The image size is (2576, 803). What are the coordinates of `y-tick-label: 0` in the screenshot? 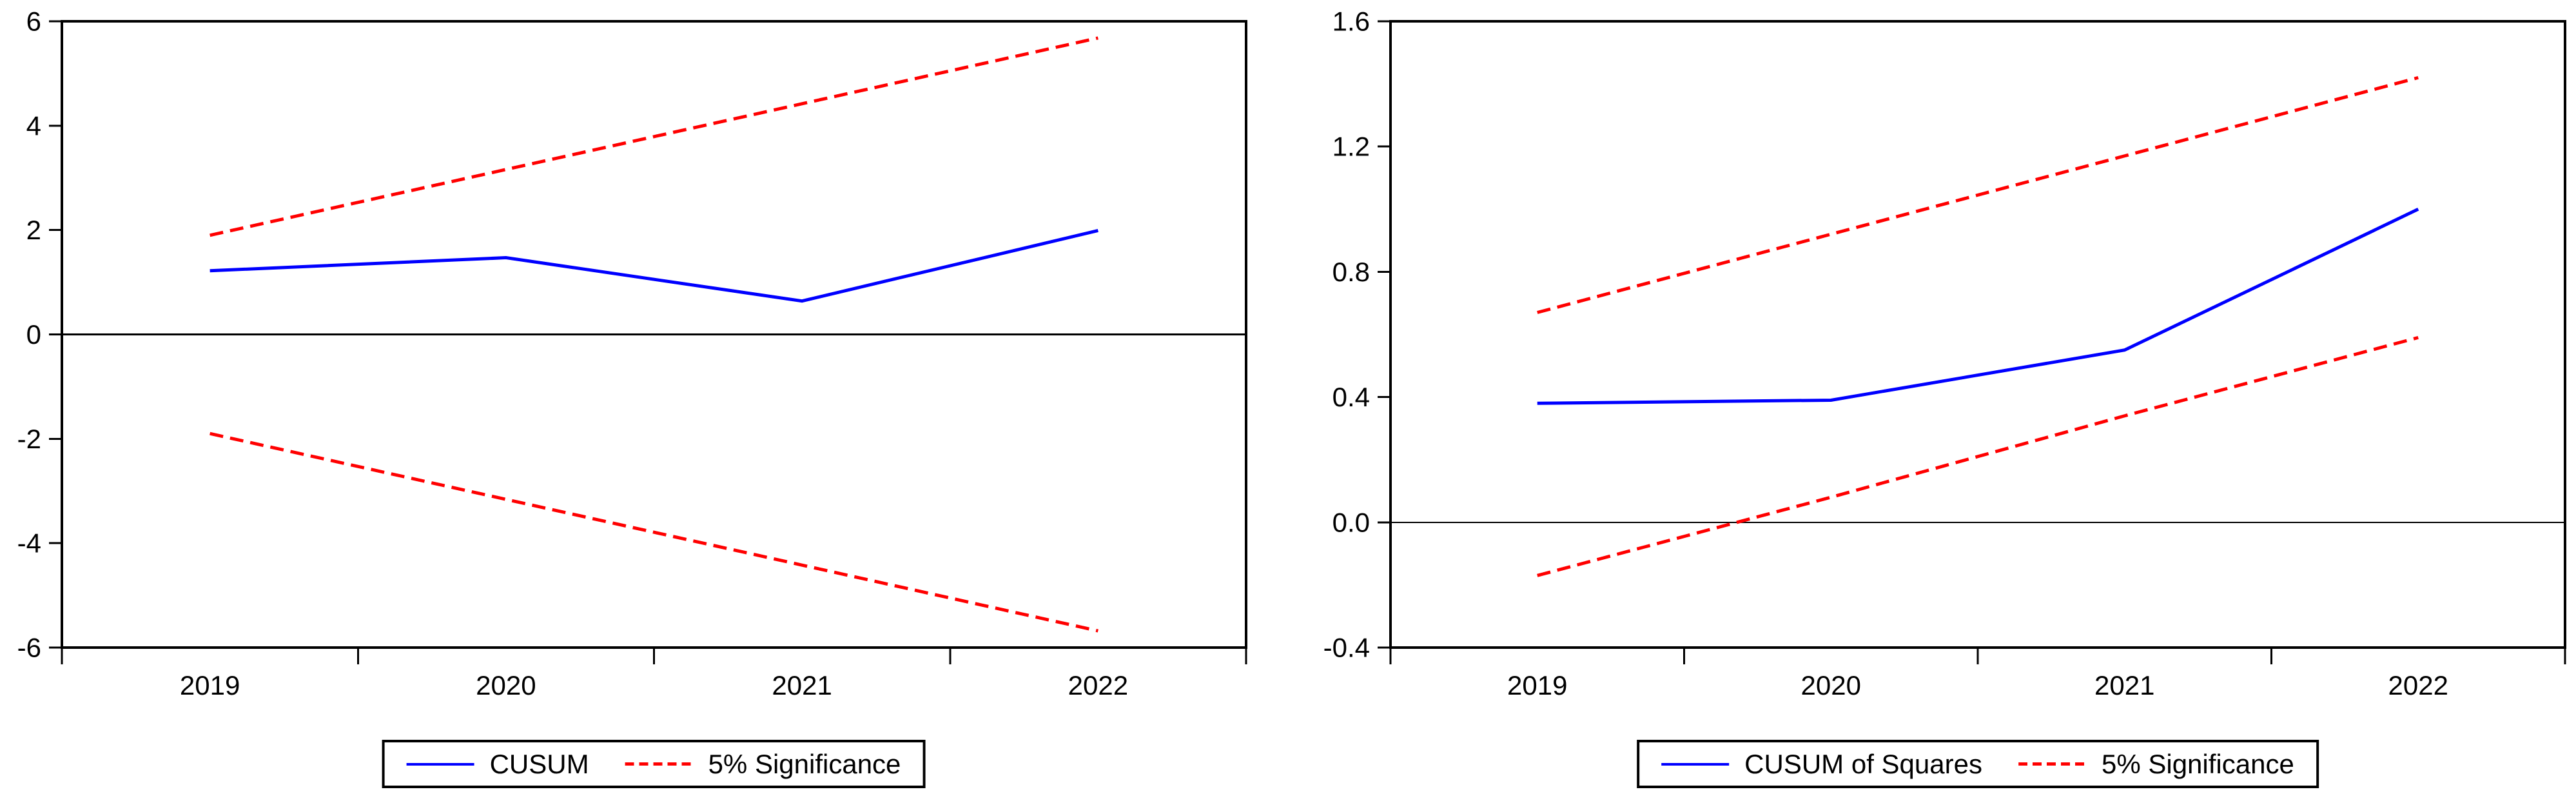 It's located at (33, 334).